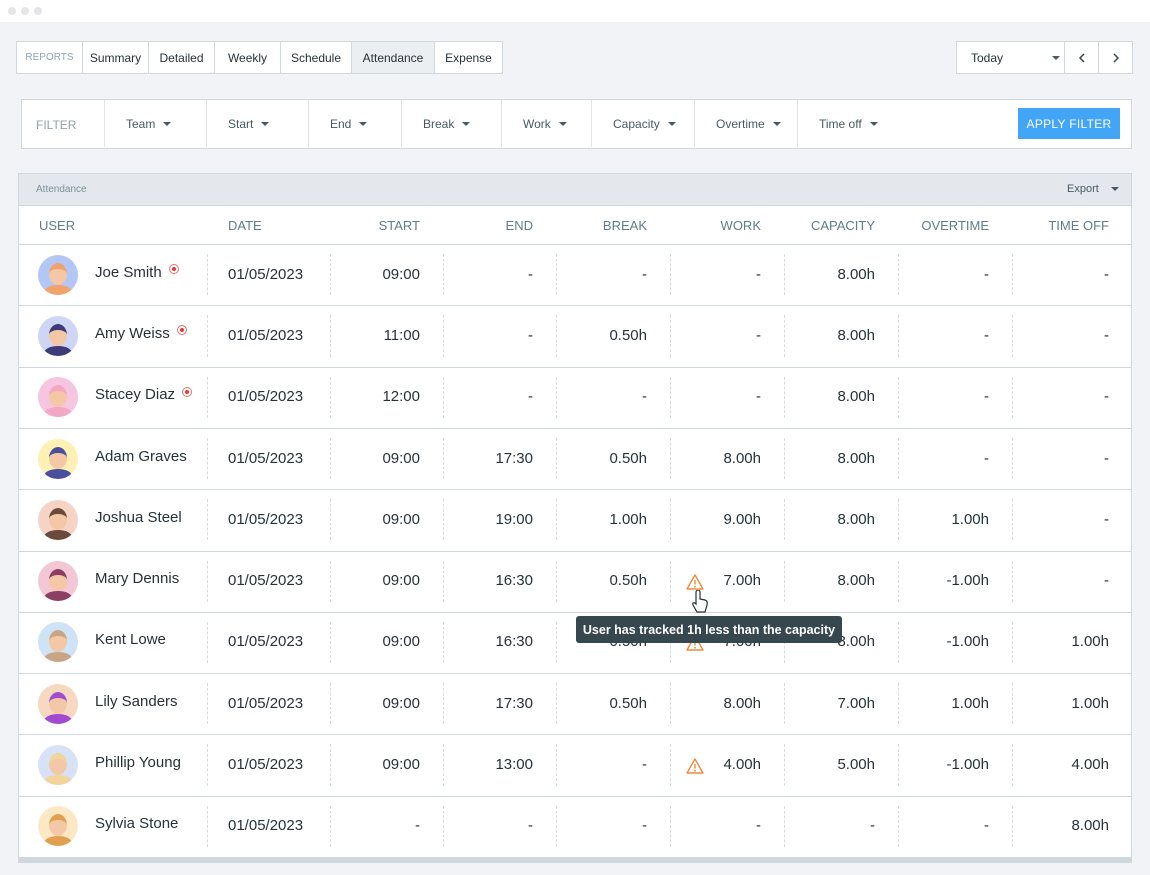 Image resolution: width=1150 pixels, height=875 pixels. What do you see at coordinates (439, 123) in the screenshot?
I see `filter-label: Break` at bounding box center [439, 123].